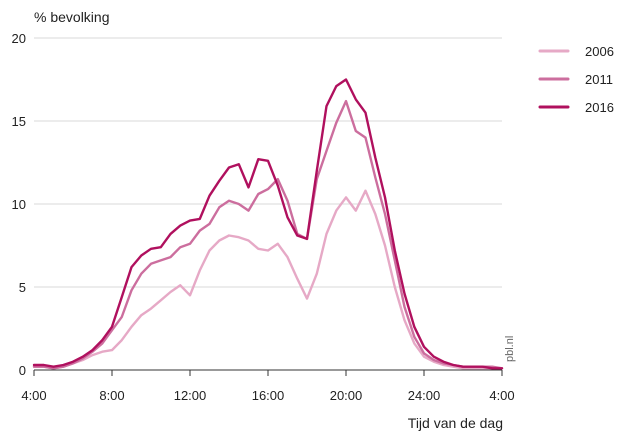 The width and height of the screenshot is (625, 433). Describe the element at coordinates (111, 395) in the screenshot. I see `x-tick-label: 8:00` at that location.